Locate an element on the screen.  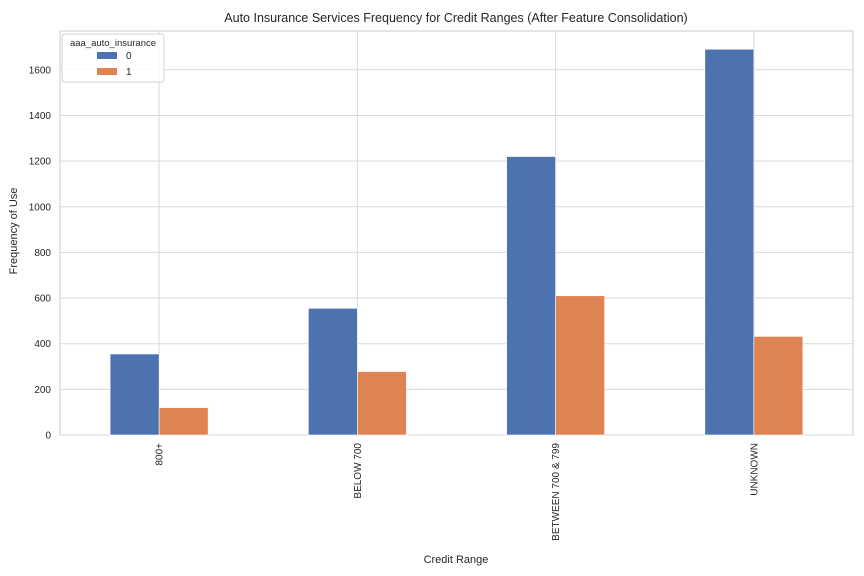
y-tick-label: 1000 is located at coordinates (40, 207).